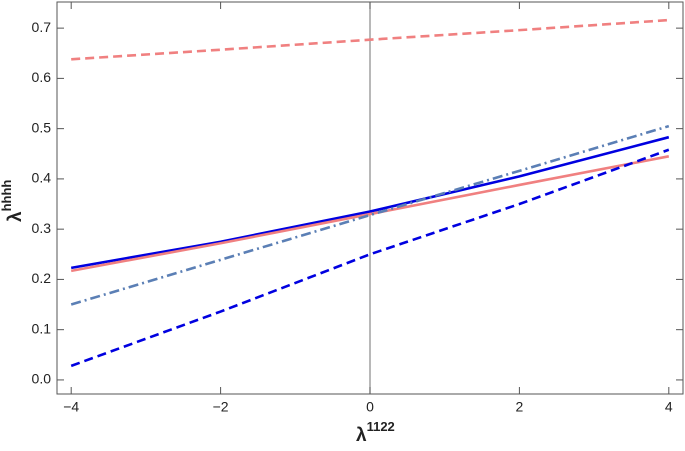 The width and height of the screenshot is (685, 451). I want to click on y-axis-label-base: λ, so click(15, 216).